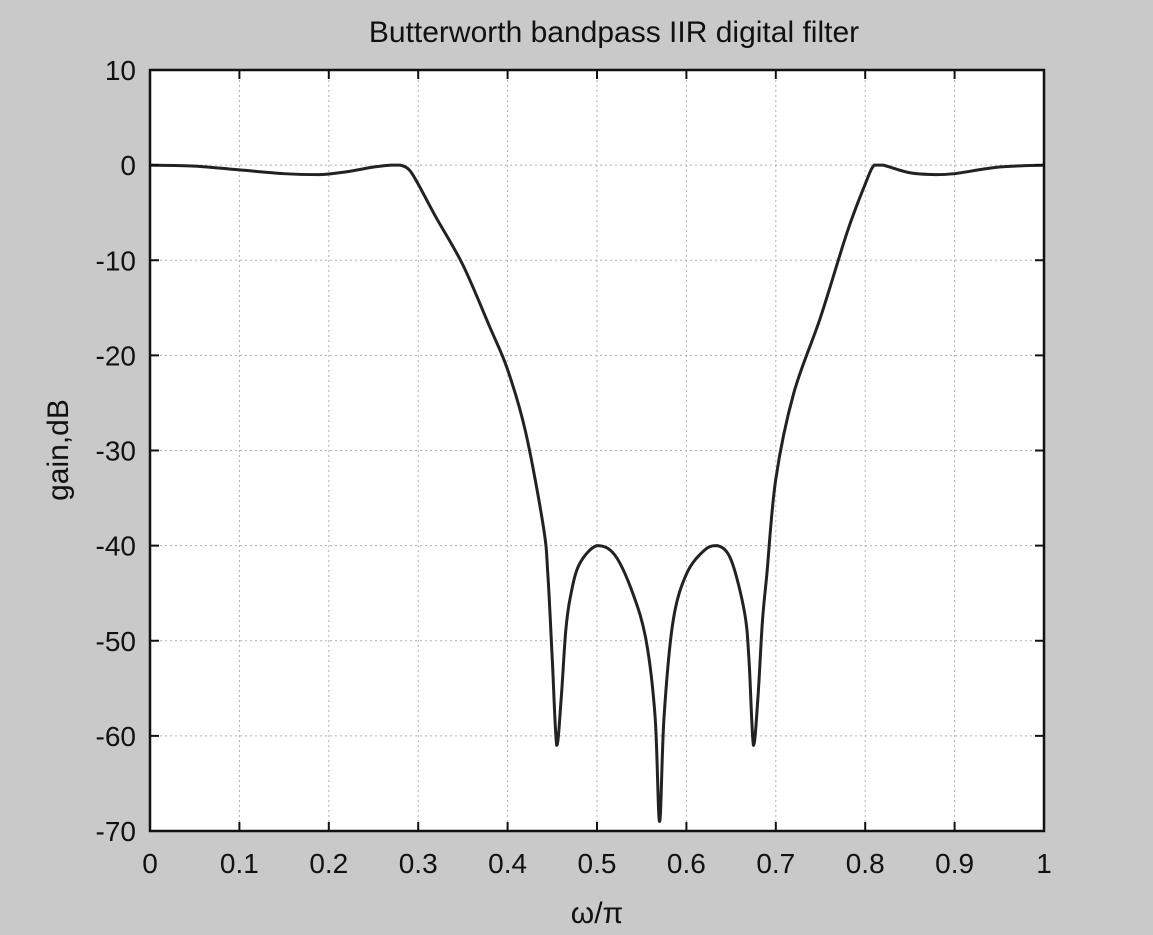  Describe the element at coordinates (120, 70) in the screenshot. I see `y-tick-label: 10` at that location.